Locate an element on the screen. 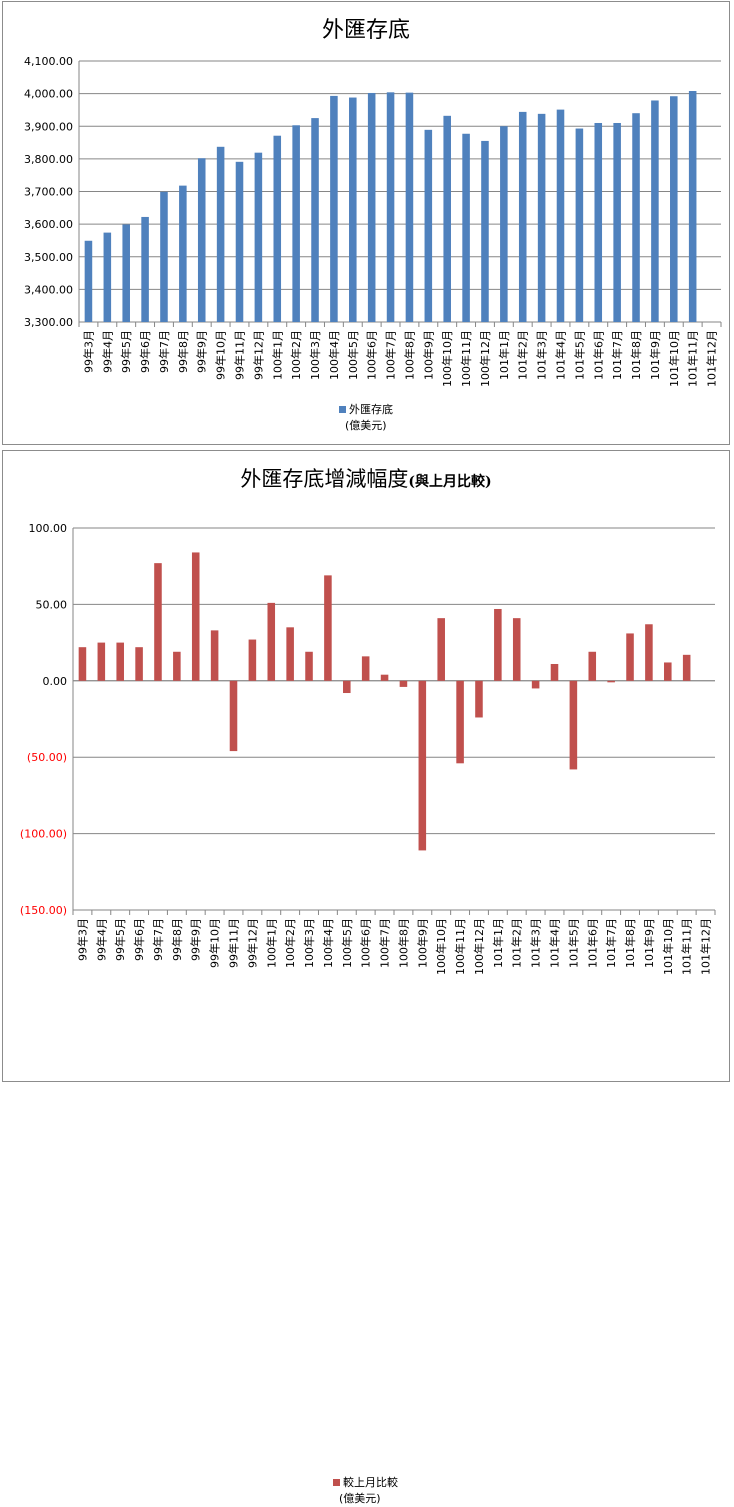  y-tick-label: (150.00) is located at coordinates (43, 910).